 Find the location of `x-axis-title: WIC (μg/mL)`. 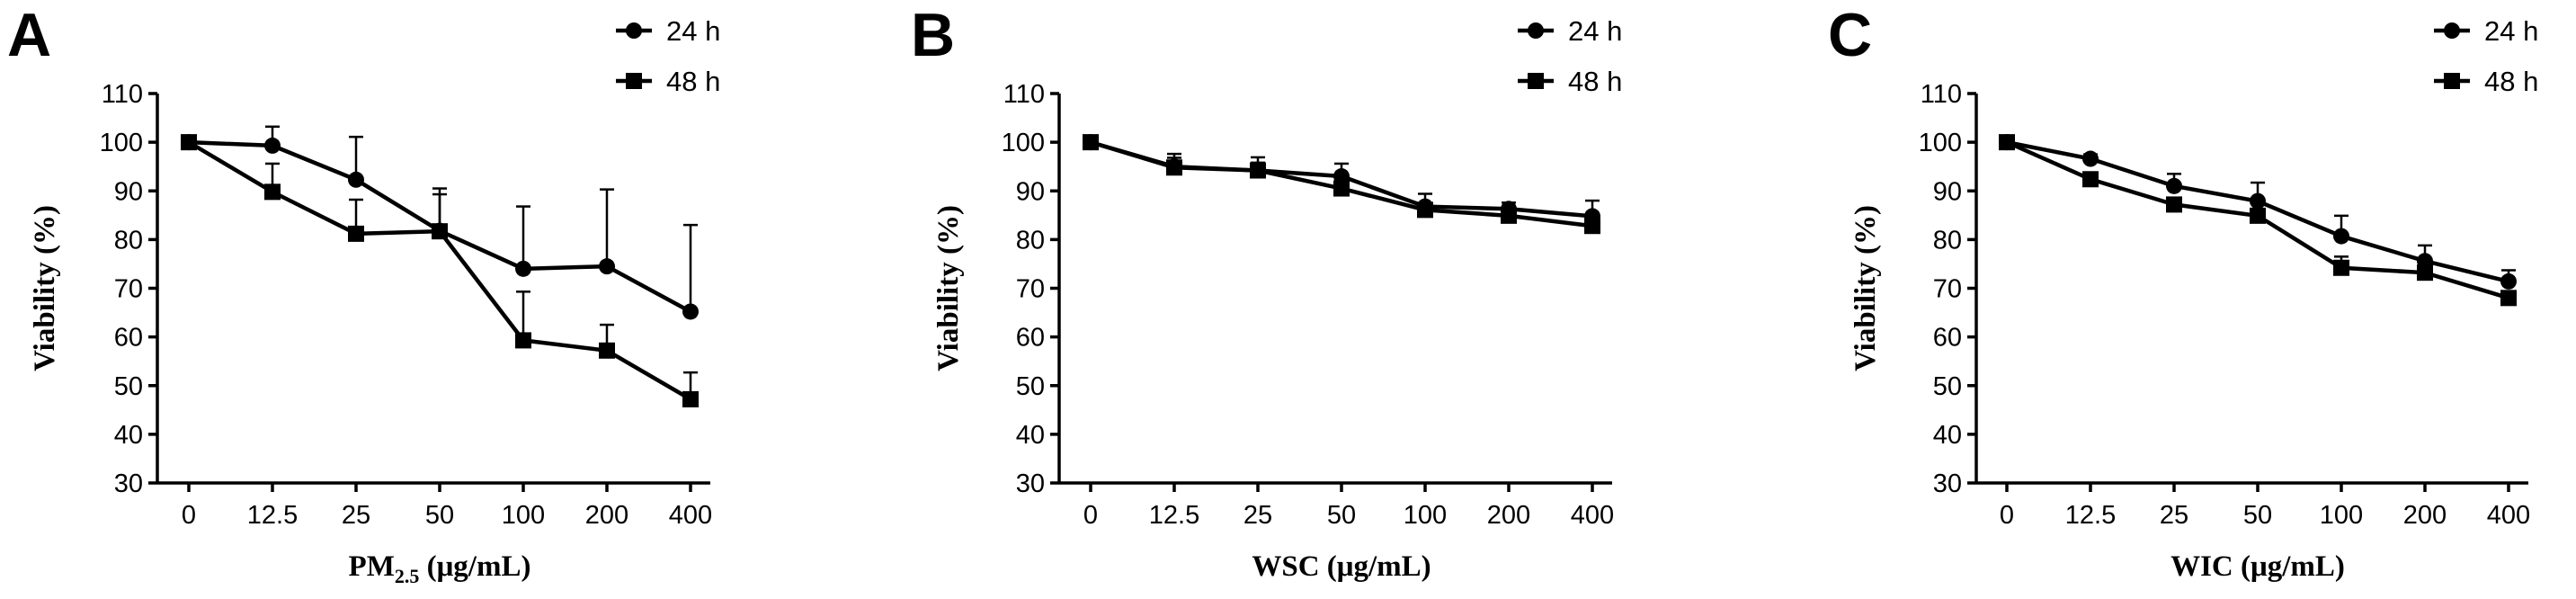

x-axis-title: WIC (μg/mL) is located at coordinates (2258, 566).